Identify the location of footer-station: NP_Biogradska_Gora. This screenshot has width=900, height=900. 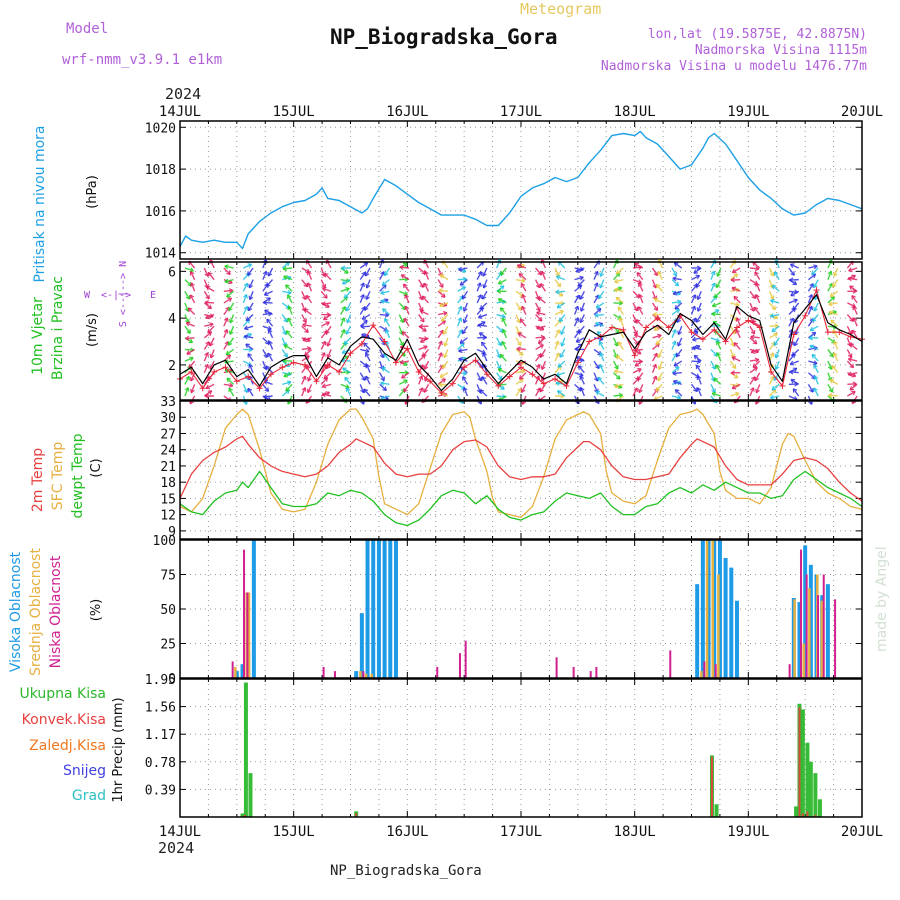
(406, 871).